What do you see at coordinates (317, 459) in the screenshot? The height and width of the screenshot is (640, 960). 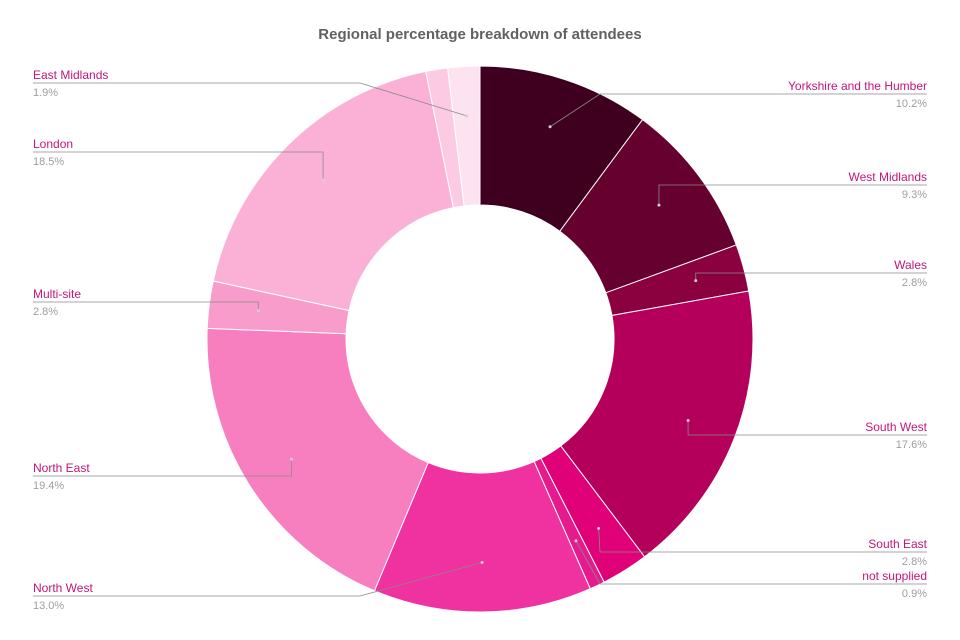 I see `slice-north-east` at bounding box center [317, 459].